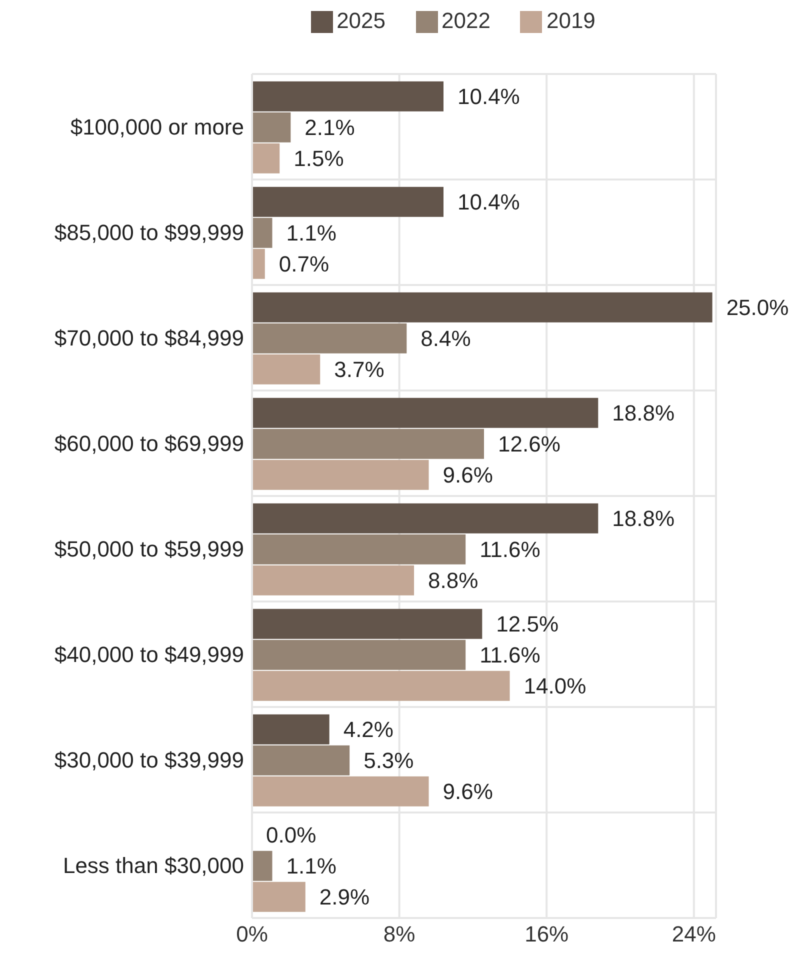 This screenshot has height=967, width=800. What do you see at coordinates (149, 233) in the screenshot?
I see `y-tick-label: $85,000 to $99,999` at bounding box center [149, 233].